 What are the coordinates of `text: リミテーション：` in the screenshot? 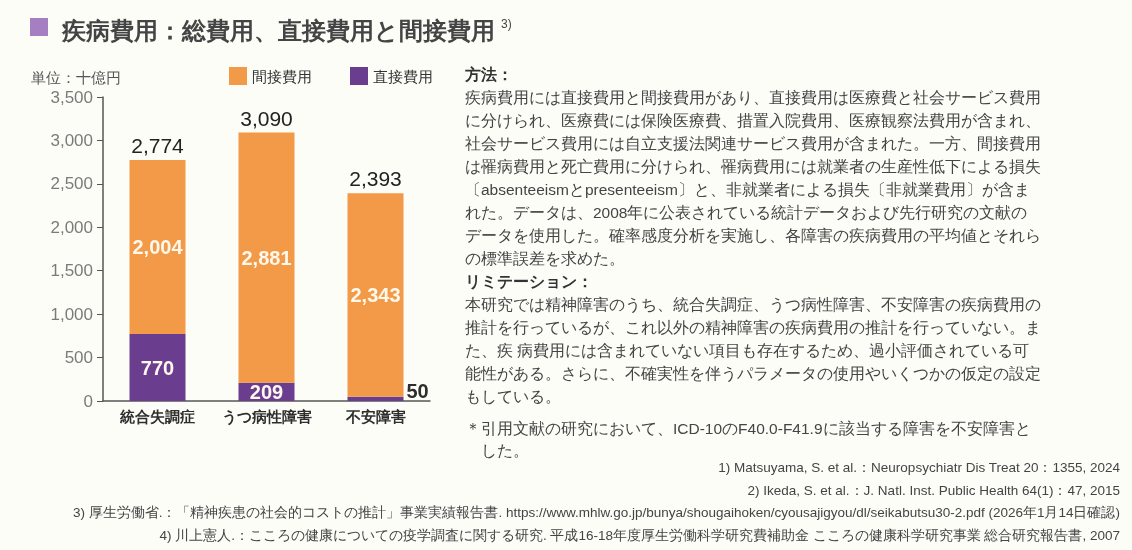 It's located at (529, 282).